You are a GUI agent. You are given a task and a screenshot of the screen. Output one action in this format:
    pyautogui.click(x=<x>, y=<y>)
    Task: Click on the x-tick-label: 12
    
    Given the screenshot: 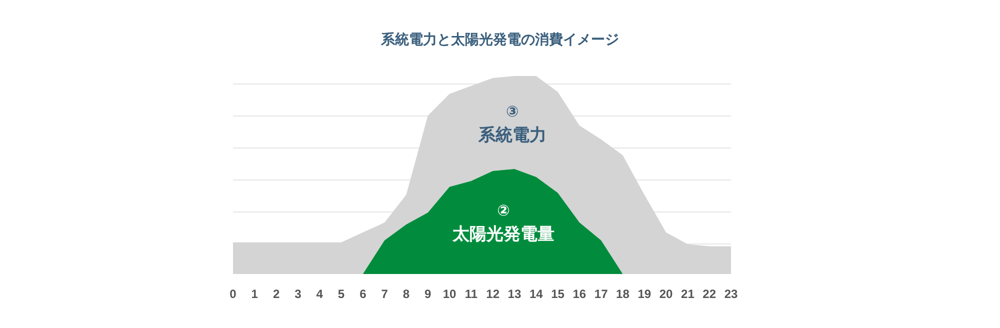 What is the action you would take?
    pyautogui.click(x=493, y=294)
    